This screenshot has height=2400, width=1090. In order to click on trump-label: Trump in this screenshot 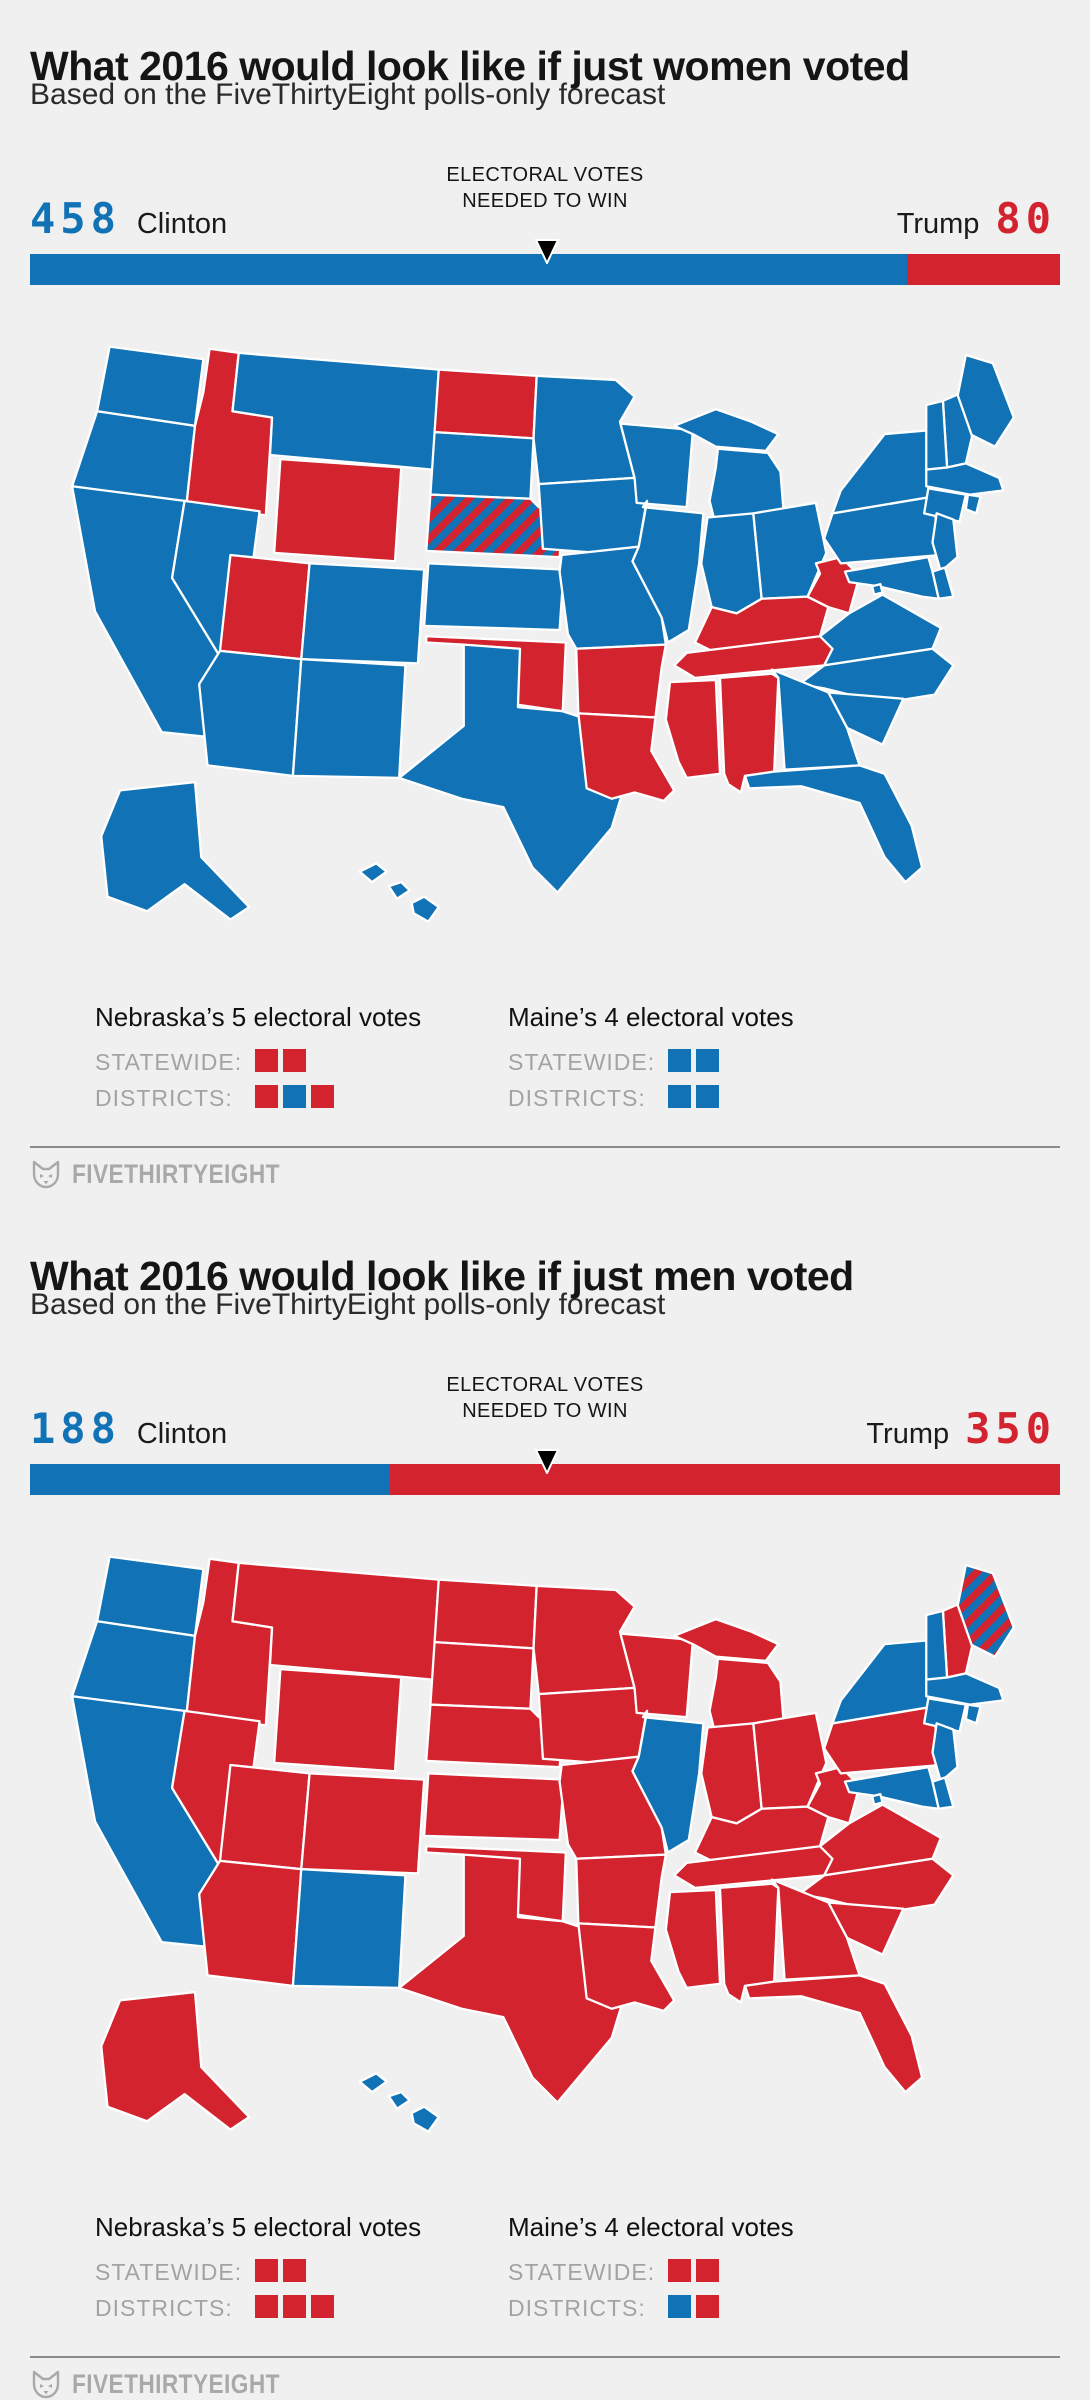, I will do `click(908, 1434)`.